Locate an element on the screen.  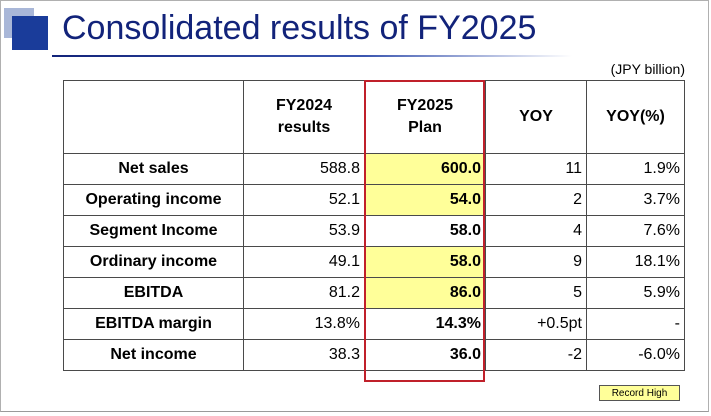
unit-label: (JPY billion) is located at coordinates (647, 69).